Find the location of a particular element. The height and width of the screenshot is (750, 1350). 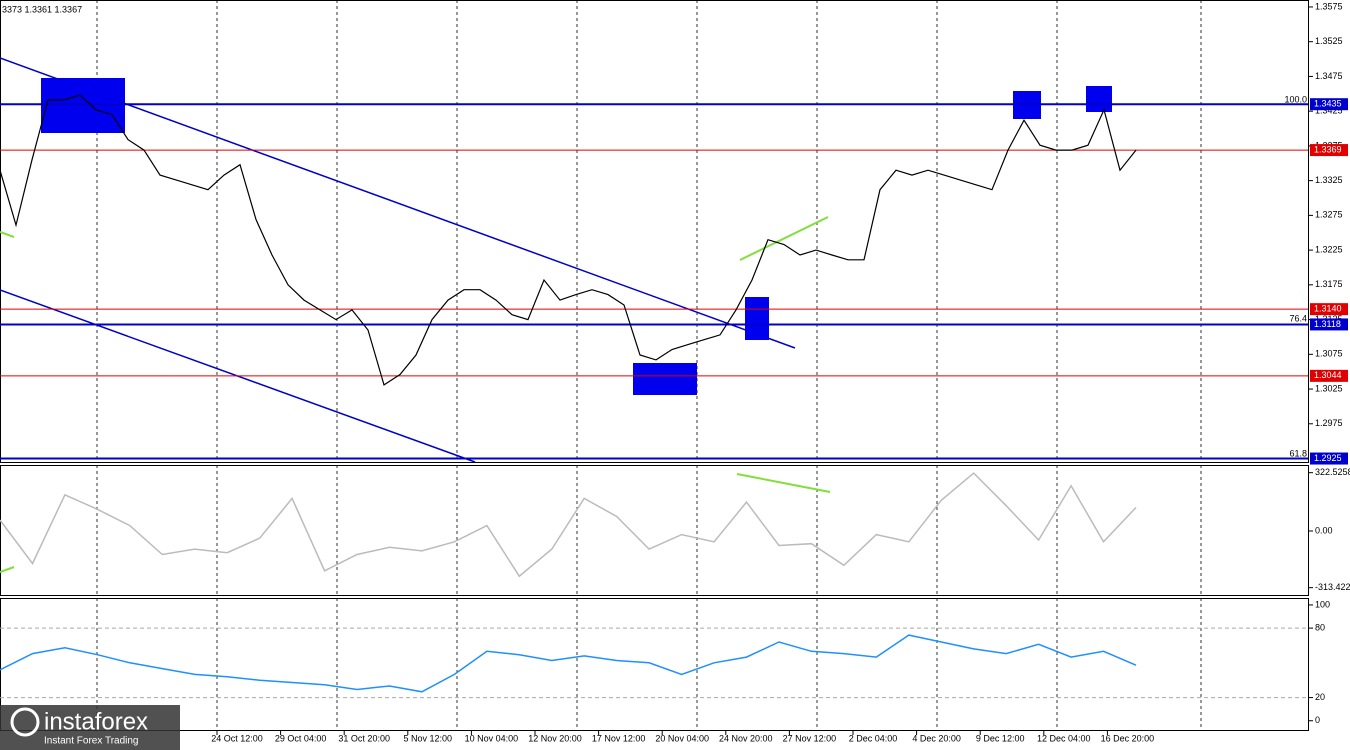

level-label: 1.3140 is located at coordinates (1328, 309).